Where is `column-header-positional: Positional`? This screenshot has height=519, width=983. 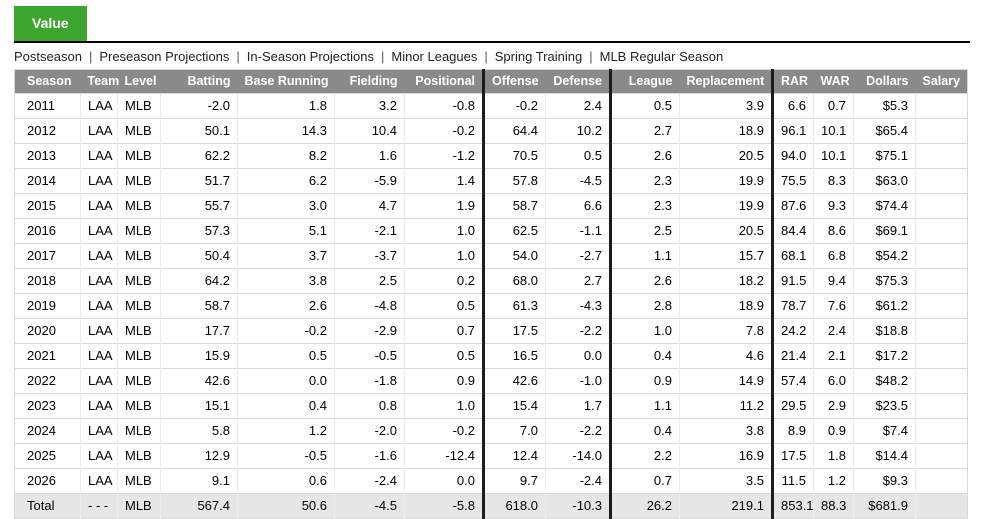
column-header-positional: Positional is located at coordinates (444, 81).